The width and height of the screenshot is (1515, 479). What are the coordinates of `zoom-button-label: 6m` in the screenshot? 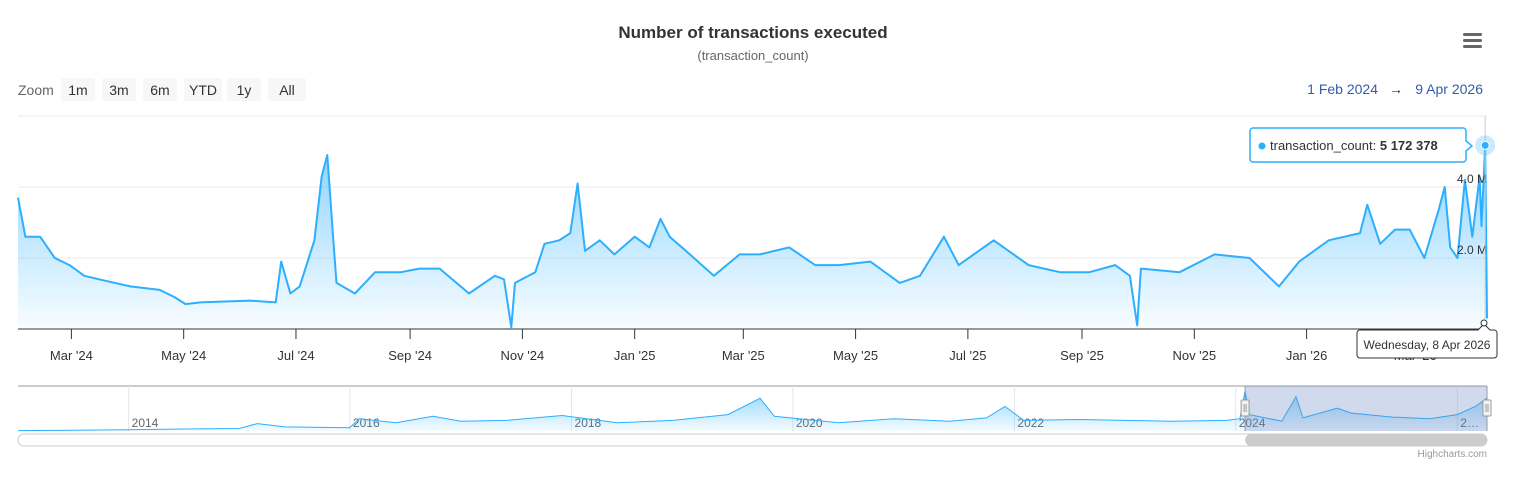 It's located at (159, 90).